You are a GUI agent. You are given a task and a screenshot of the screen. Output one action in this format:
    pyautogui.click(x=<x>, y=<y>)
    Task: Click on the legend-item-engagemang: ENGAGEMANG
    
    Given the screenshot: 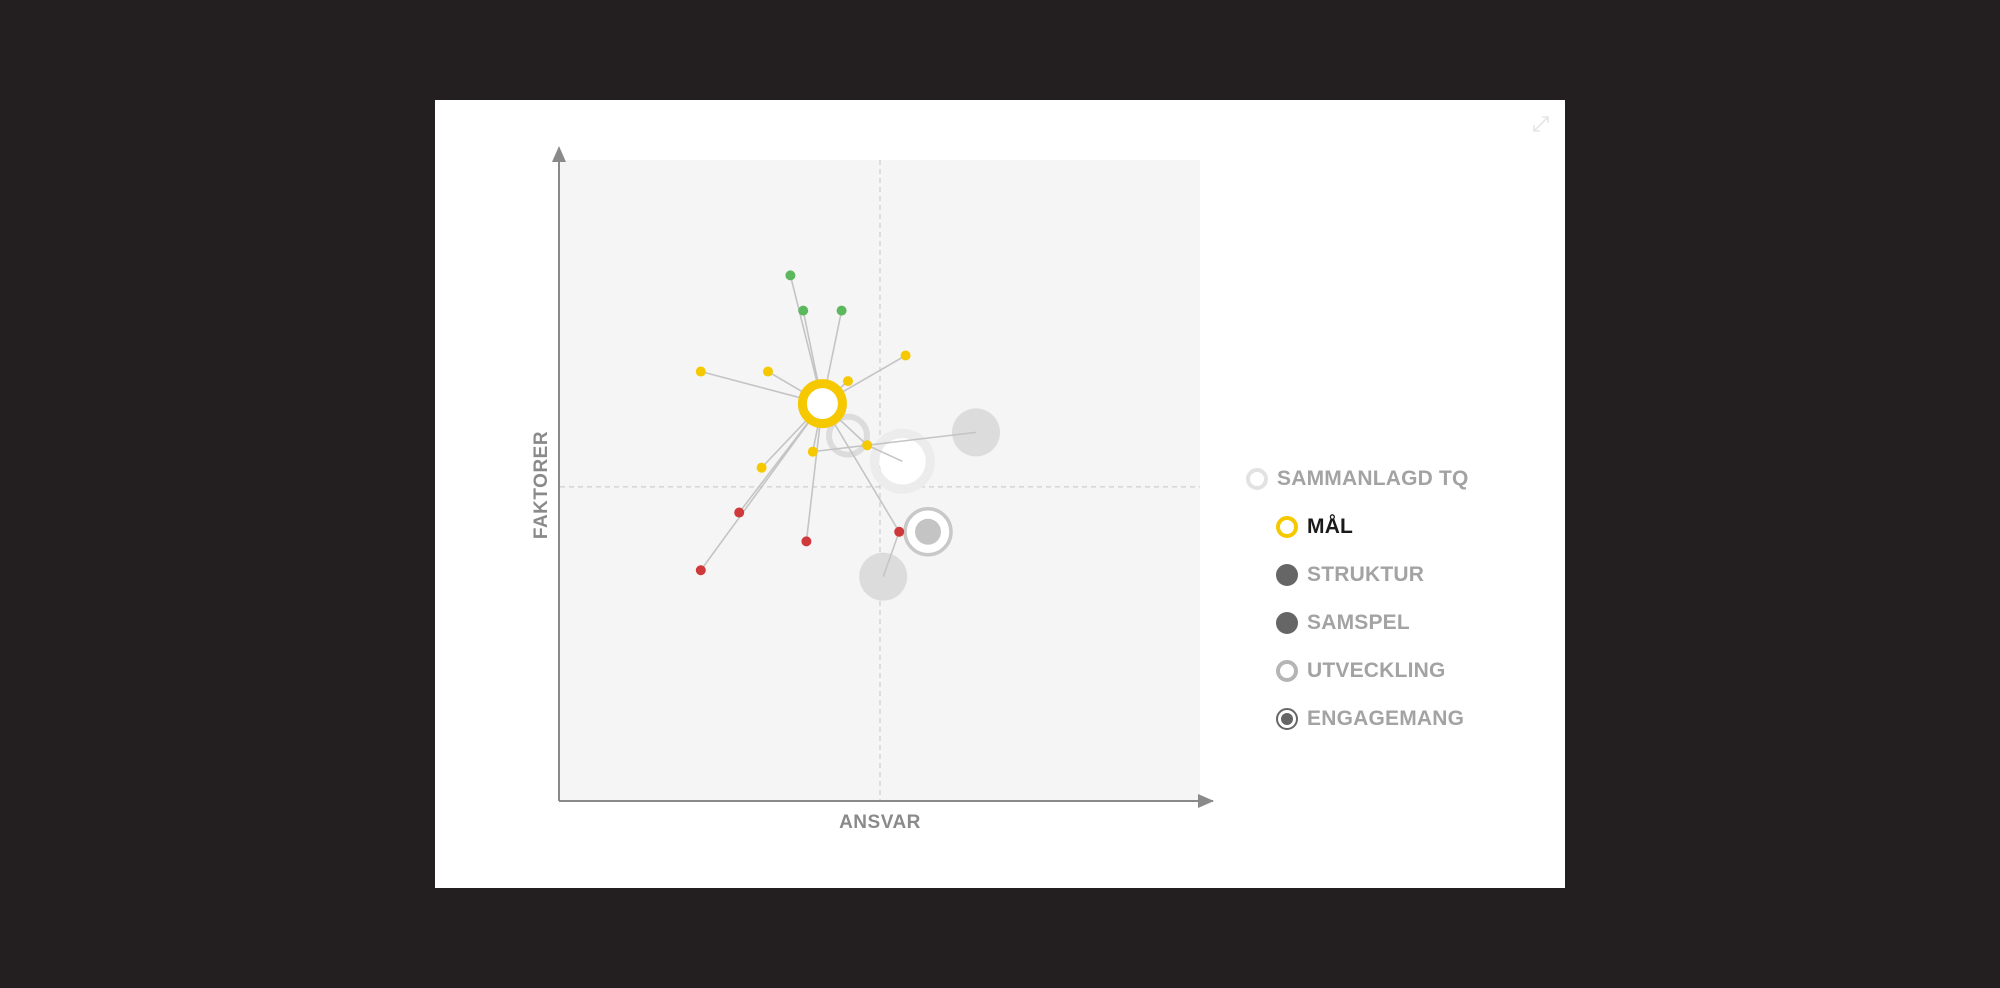 What is the action you would take?
    pyautogui.click(x=1357, y=719)
    